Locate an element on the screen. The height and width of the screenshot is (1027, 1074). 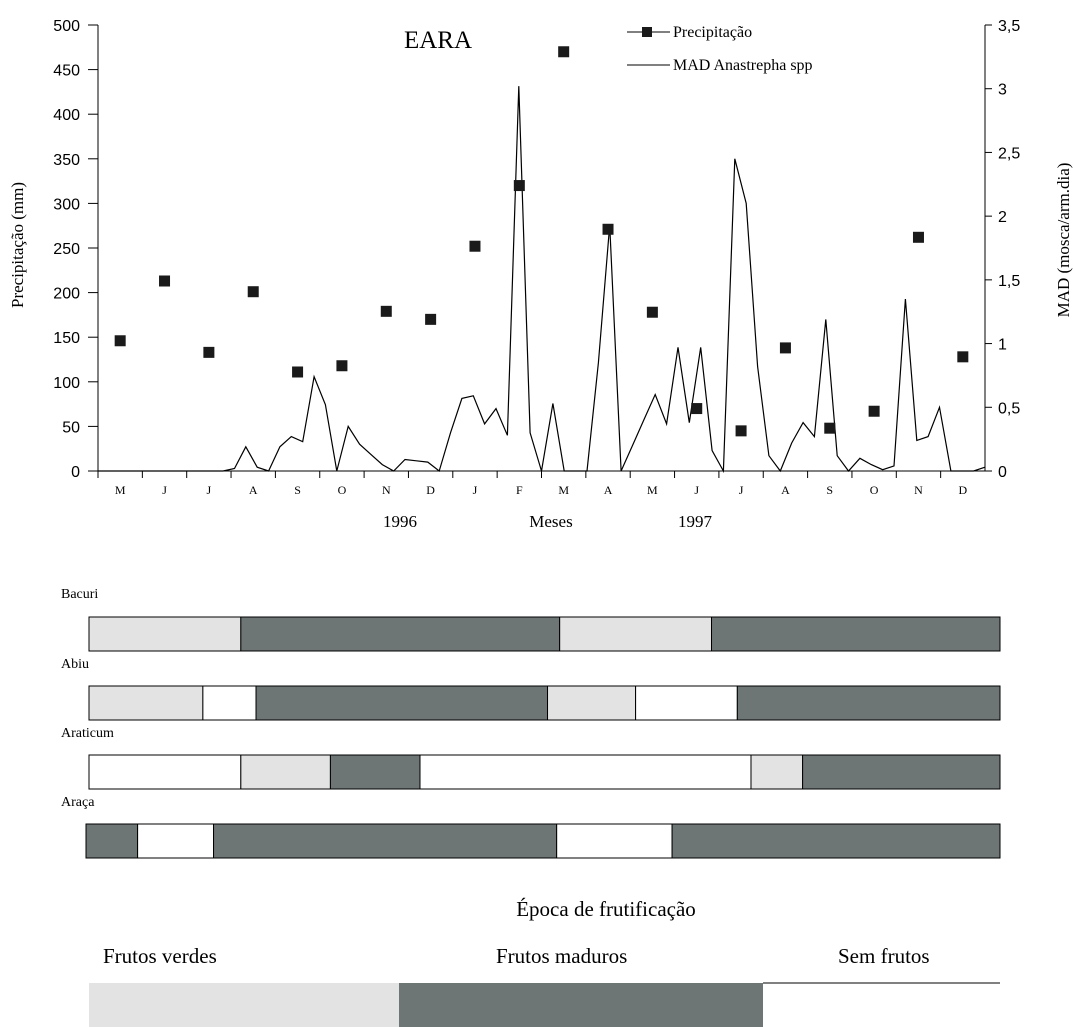
right-tick-label: 3 is located at coordinates (1002, 90).